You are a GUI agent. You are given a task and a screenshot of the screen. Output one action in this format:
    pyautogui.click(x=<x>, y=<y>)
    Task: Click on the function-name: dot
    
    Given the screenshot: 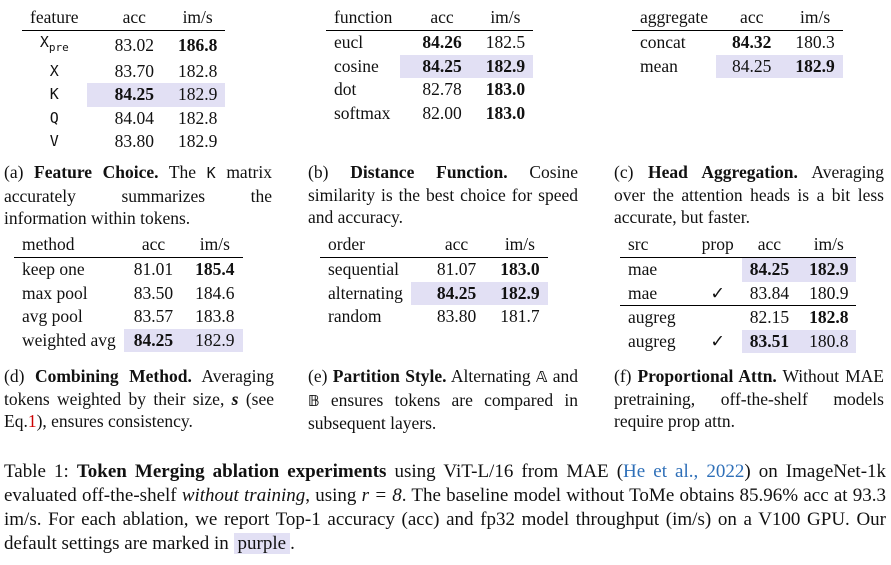 What is the action you would take?
    pyautogui.click(x=345, y=89)
    